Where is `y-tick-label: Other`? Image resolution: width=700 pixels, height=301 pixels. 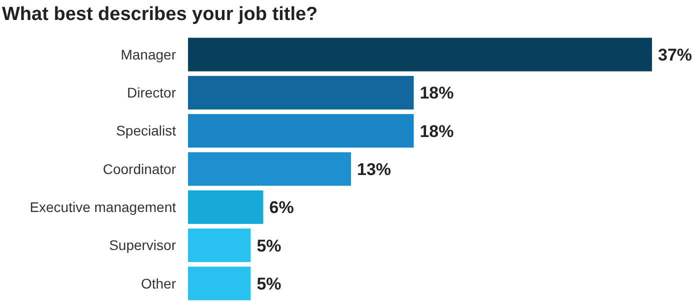
y-tick-label: Other is located at coordinates (158, 283).